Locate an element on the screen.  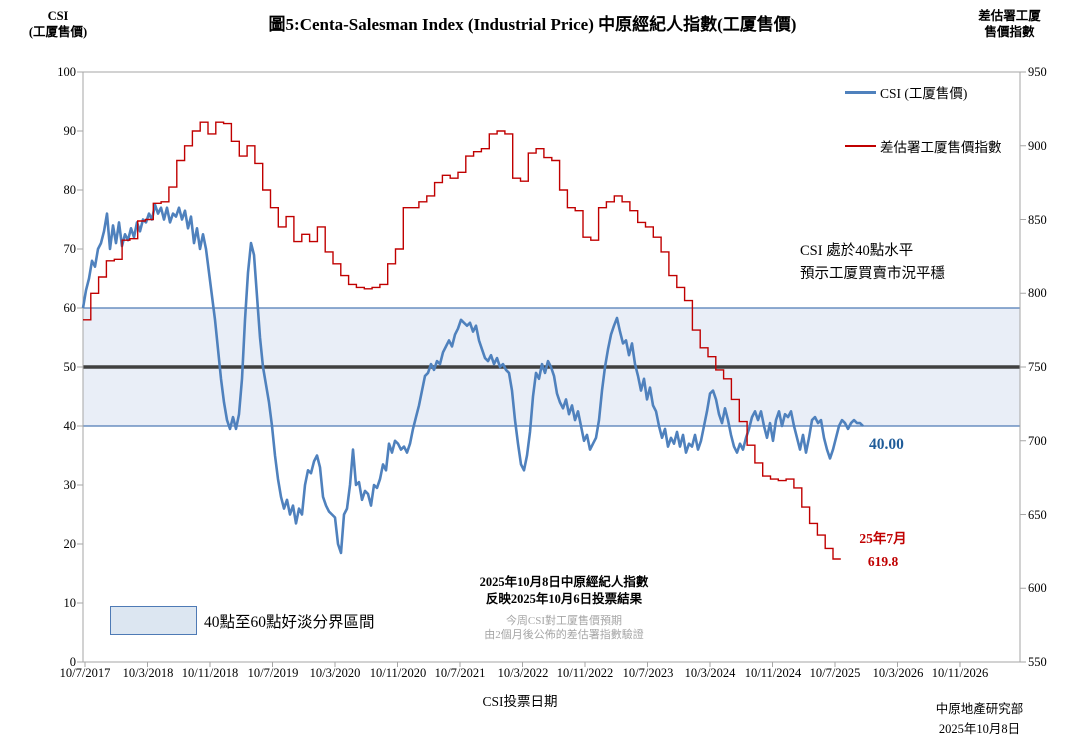
y-left-tick-label: 50 is located at coordinates (70, 367).